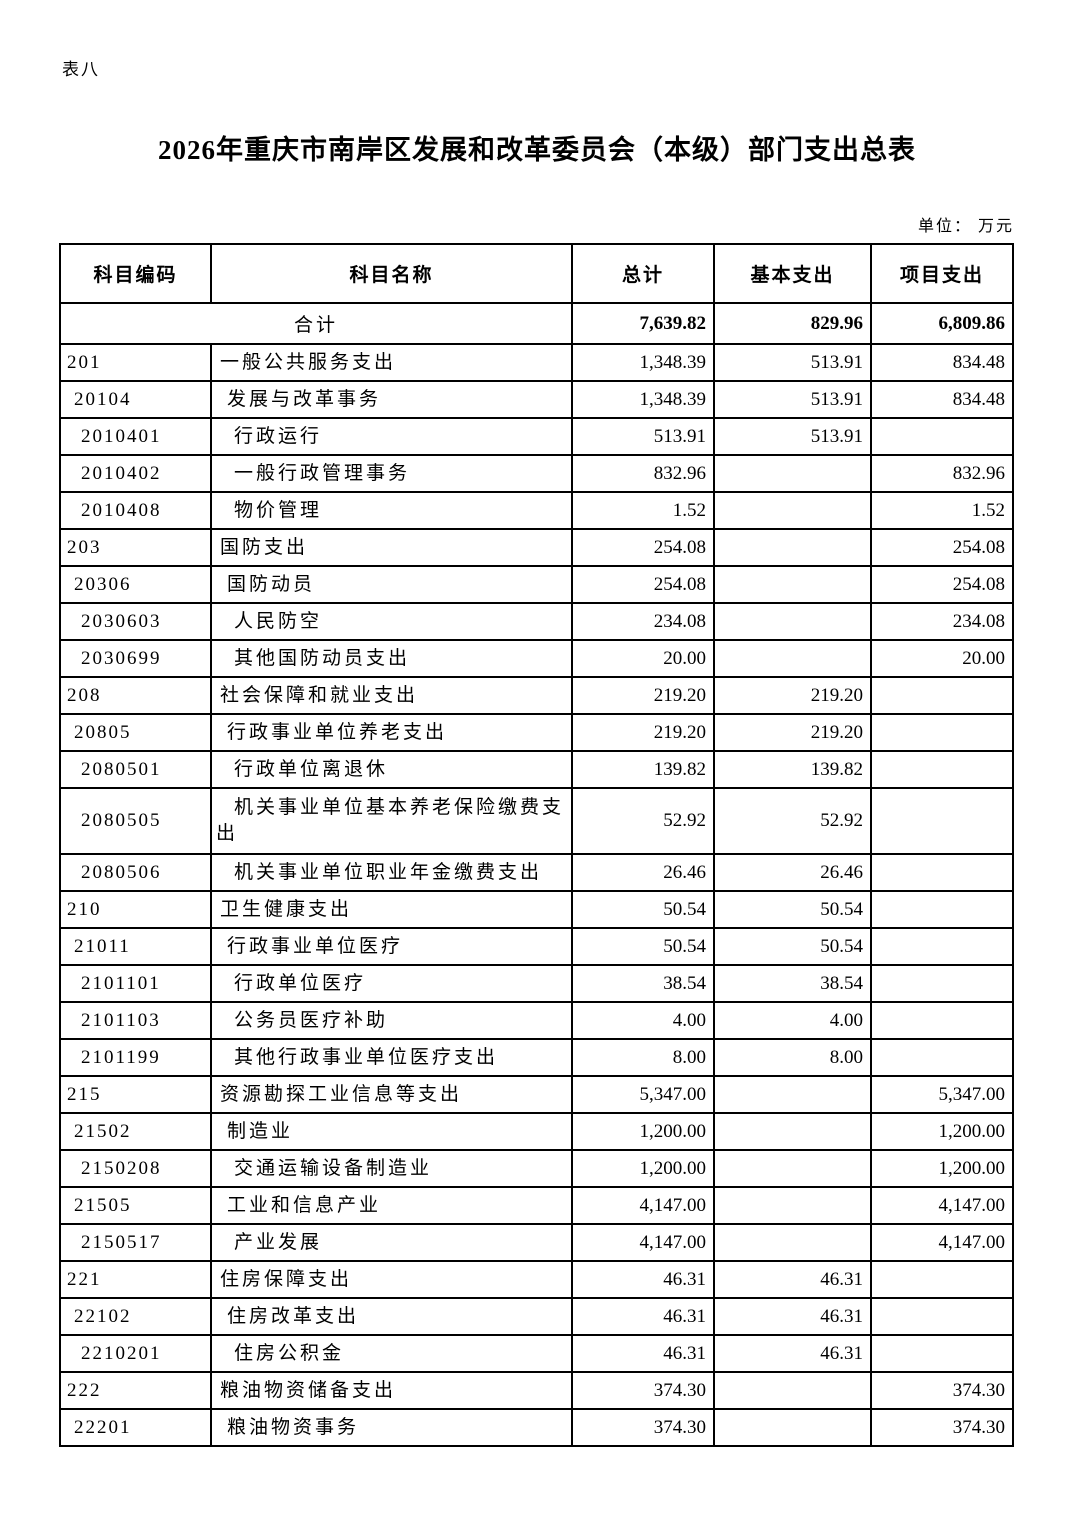 This screenshot has height=1520, width=1074. Describe the element at coordinates (643, 983) in the screenshot. I see `total-amount-cell: 38.54` at that location.